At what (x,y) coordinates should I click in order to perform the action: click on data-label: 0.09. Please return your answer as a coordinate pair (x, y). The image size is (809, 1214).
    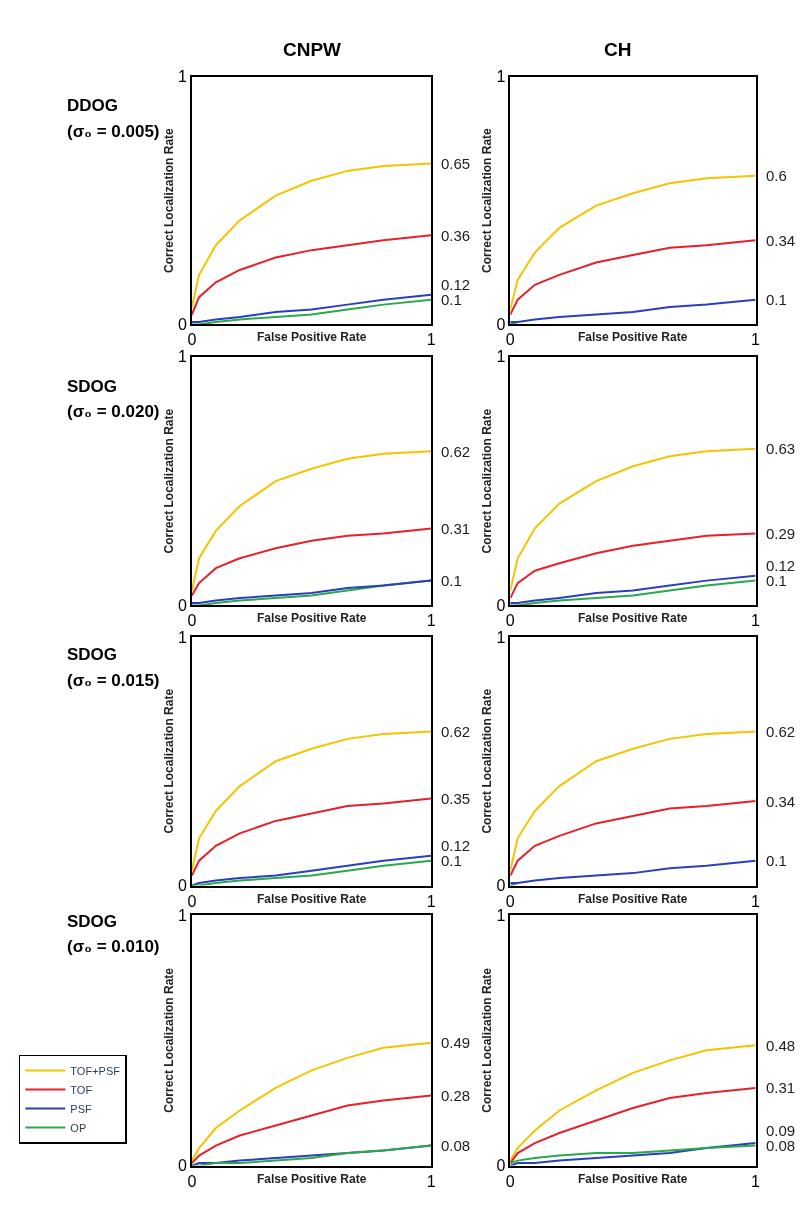
    Looking at the image, I should click on (781, 1130).